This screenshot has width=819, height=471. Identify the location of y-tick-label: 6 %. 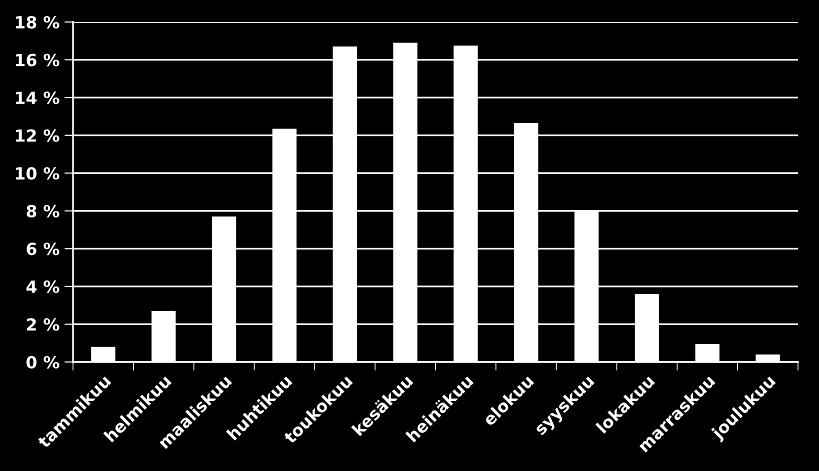
(43, 249).